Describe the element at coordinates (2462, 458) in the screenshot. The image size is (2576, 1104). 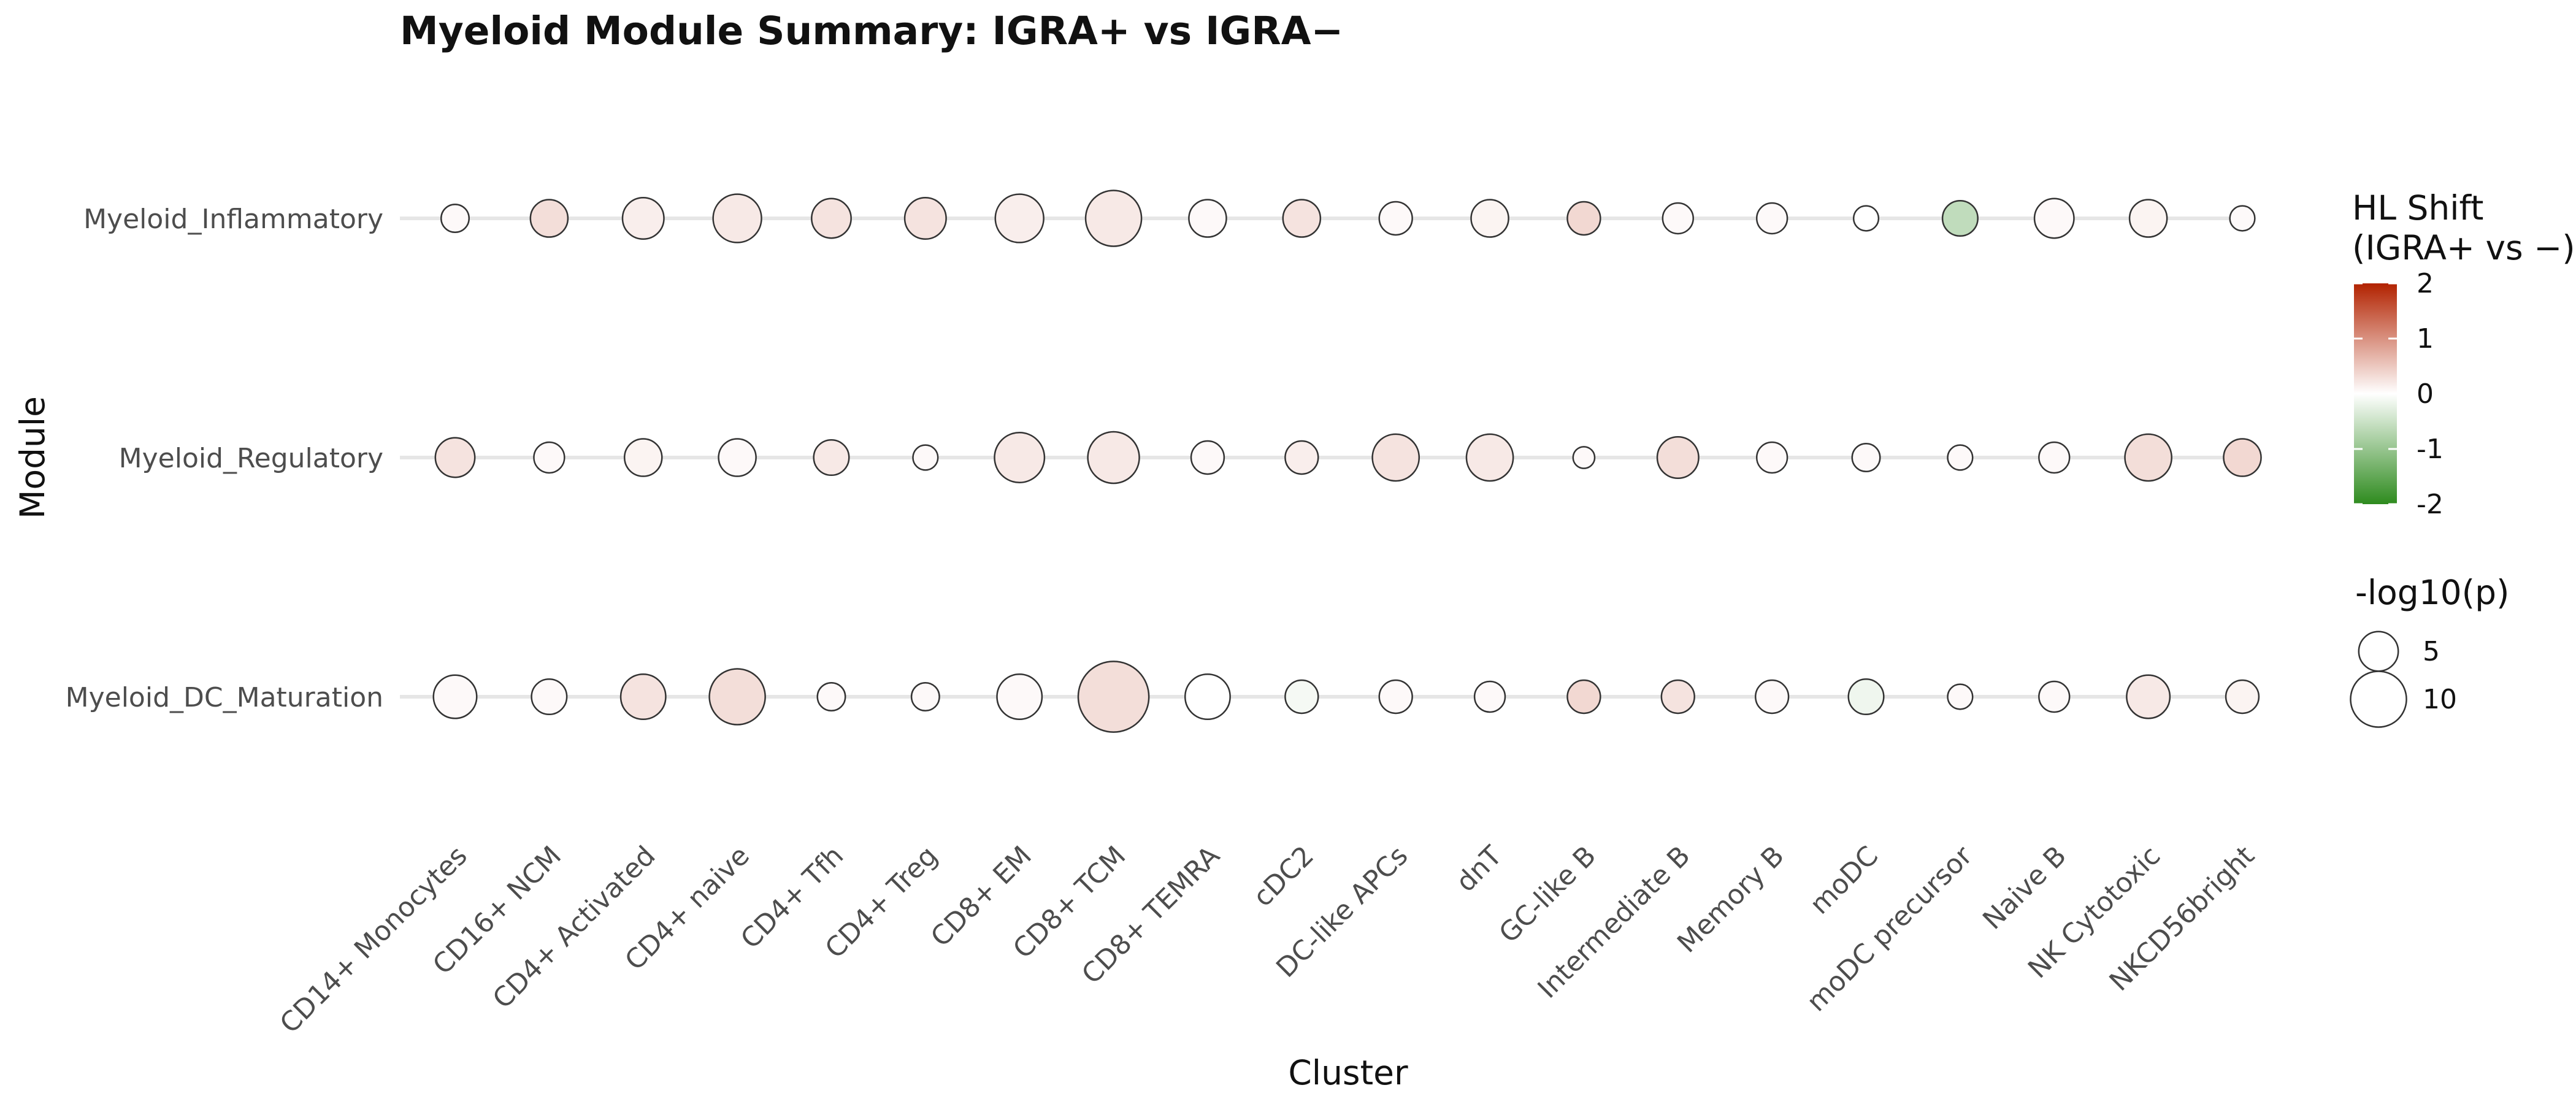
I see `color-legend: HL Shift(IGRA+ vs −)210-1-2-log10(p)510` at that location.